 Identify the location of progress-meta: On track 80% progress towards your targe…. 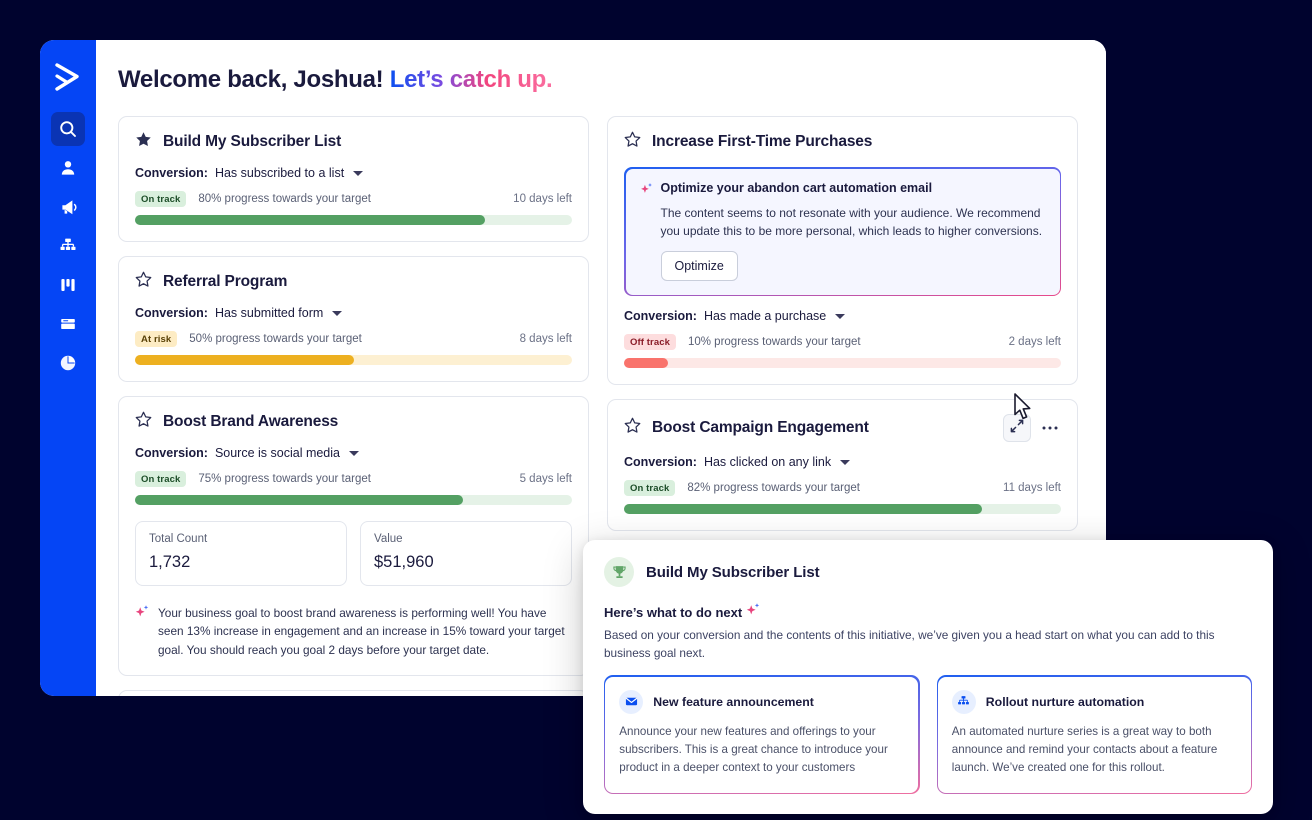
(353, 199).